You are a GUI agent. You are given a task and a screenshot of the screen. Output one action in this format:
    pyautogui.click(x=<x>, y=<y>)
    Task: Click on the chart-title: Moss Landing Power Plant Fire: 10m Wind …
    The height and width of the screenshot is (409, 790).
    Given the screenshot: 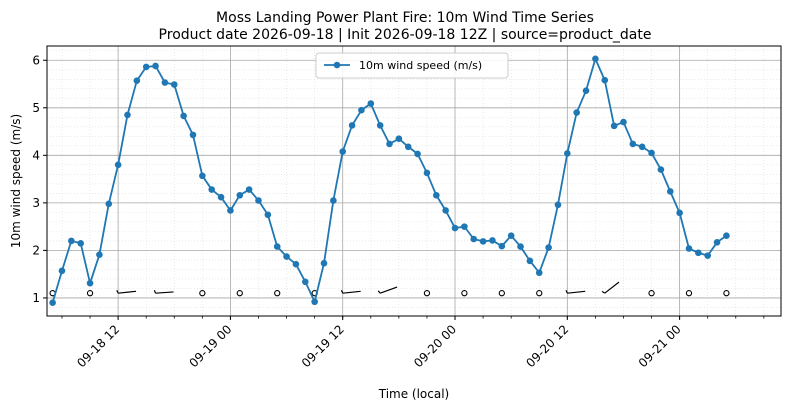 What is the action you would take?
    pyautogui.click(x=405, y=18)
    